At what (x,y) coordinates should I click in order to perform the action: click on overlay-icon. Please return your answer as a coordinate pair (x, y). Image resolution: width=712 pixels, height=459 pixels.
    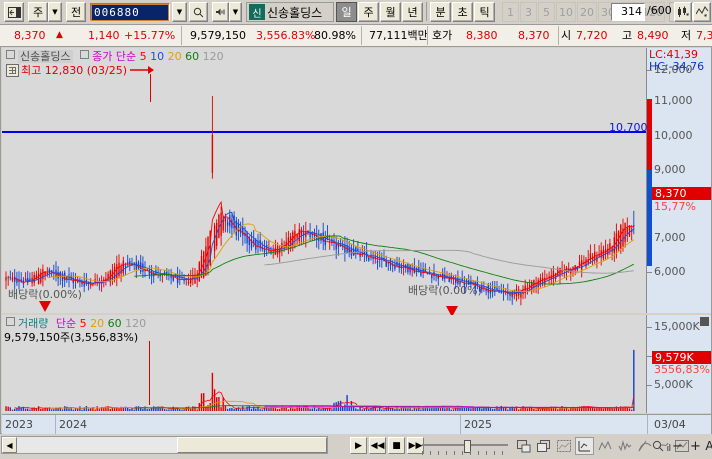
    Looking at the image, I should click on (664, 446).